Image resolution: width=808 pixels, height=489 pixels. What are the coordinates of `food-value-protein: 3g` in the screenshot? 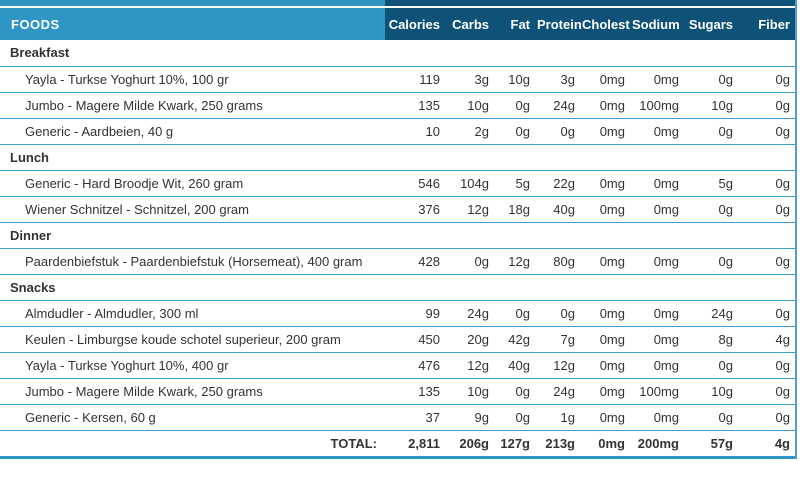 It's located at (559, 79).